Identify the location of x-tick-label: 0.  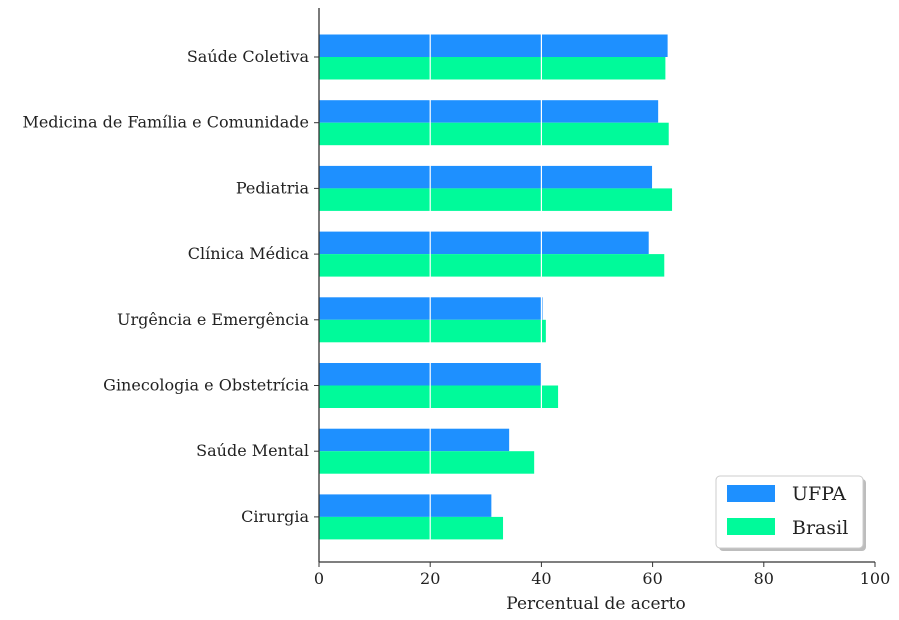
(319, 578).